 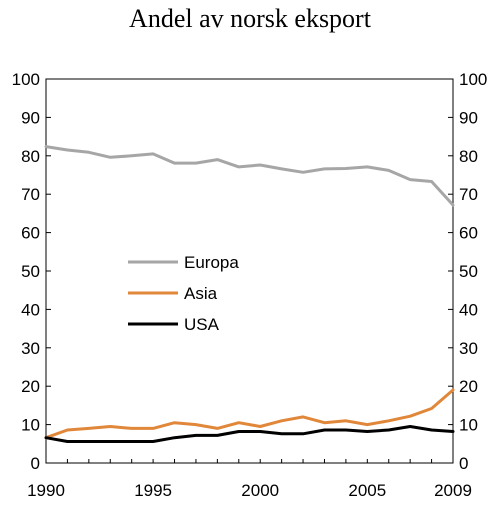 I want to click on legend-label-europa: Europa, so click(x=211, y=262).